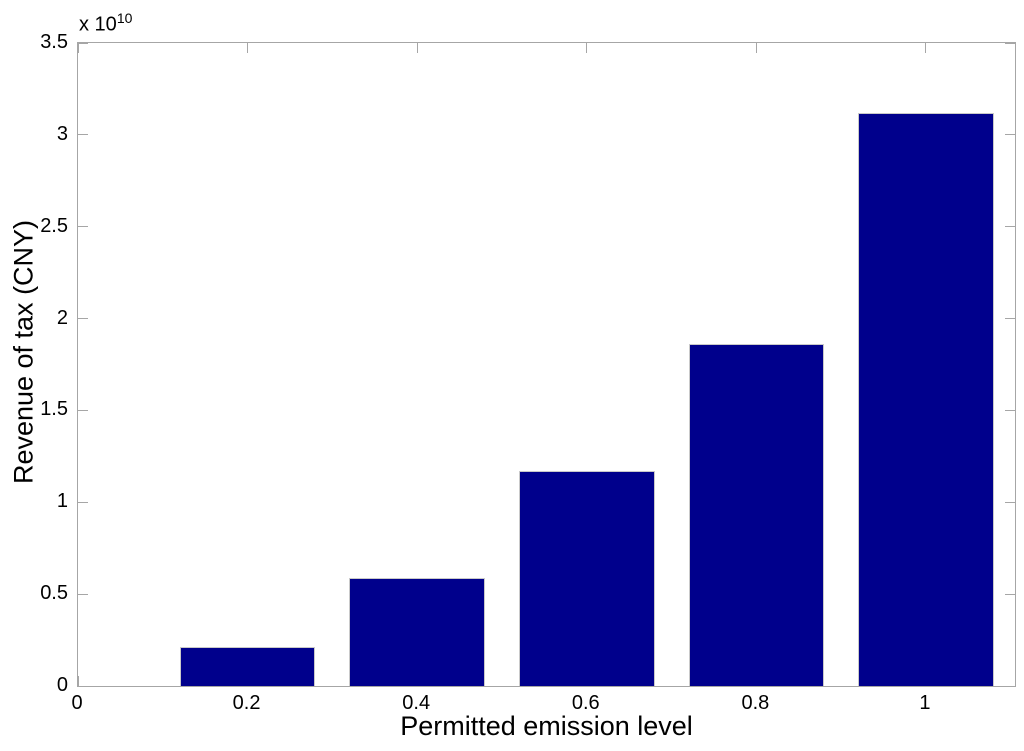 This screenshot has height=751, width=1024. I want to click on y-tick-label: 1, so click(62, 501).